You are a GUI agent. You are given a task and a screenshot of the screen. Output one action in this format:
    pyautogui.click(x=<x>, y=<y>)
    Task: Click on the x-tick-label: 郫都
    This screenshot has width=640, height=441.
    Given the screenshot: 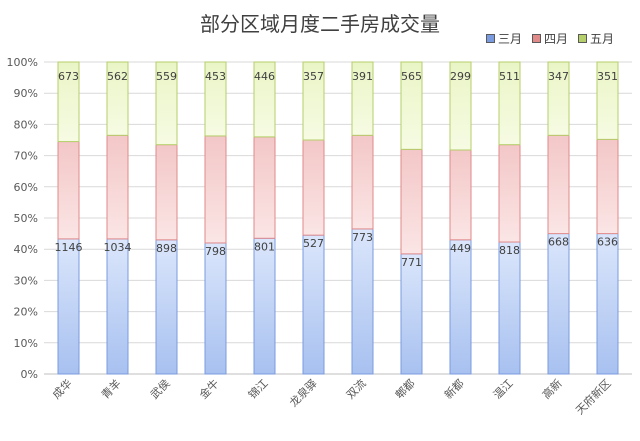 What is the action you would take?
    pyautogui.click(x=404, y=388)
    